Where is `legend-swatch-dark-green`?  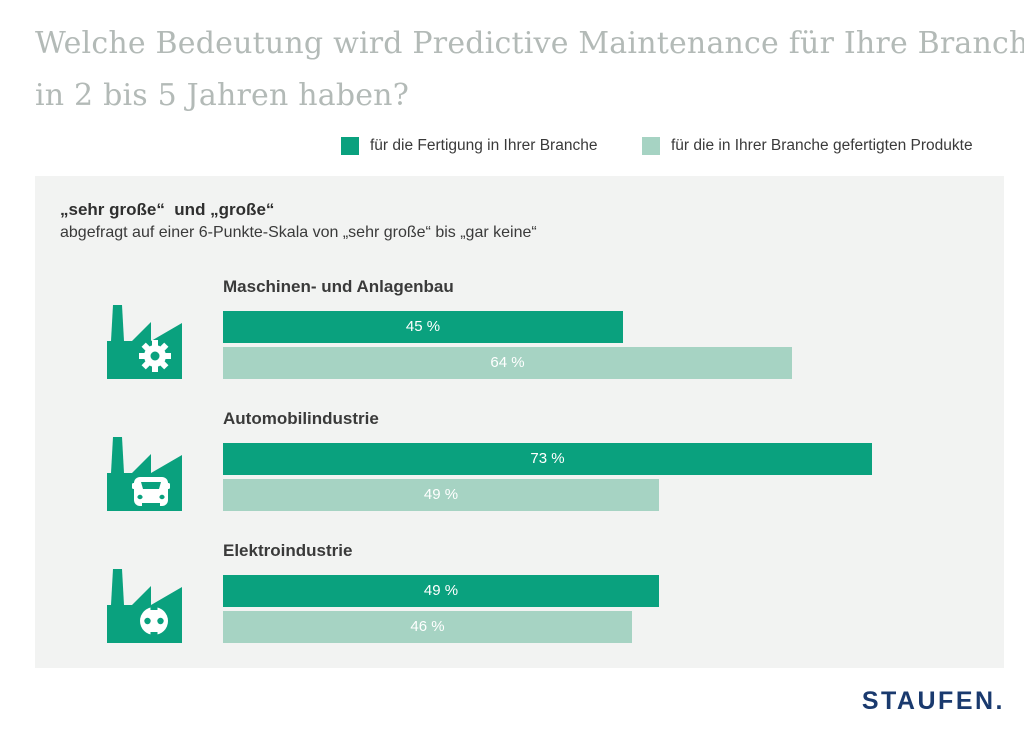
legend-swatch-dark-green is located at coordinates (350, 146).